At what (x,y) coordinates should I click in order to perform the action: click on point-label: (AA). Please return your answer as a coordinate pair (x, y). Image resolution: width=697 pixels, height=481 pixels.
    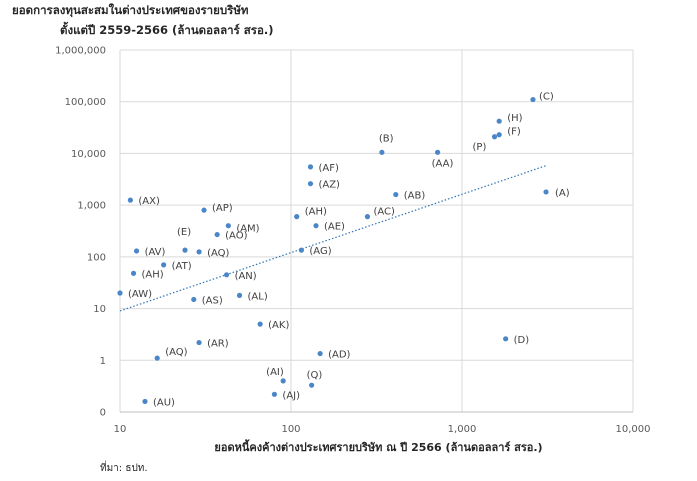
    Looking at the image, I should click on (443, 163).